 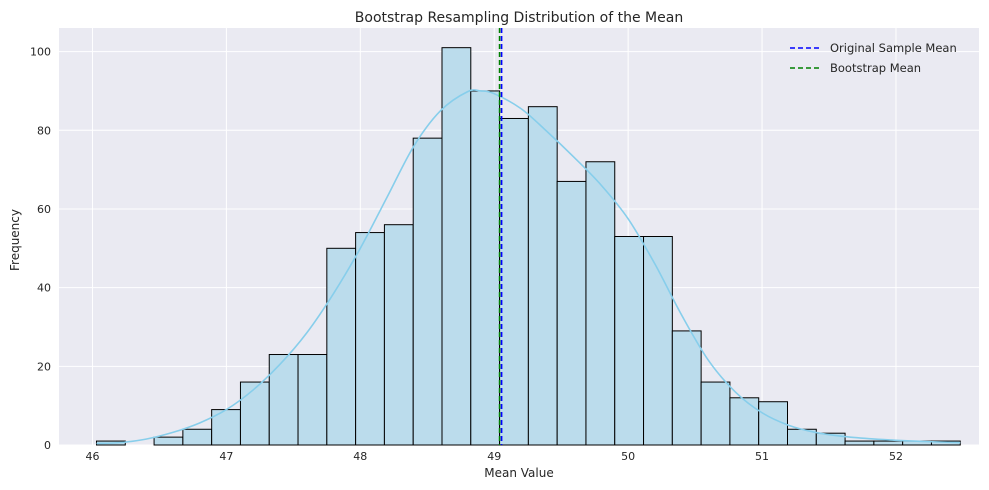 What do you see at coordinates (762, 456) in the screenshot?
I see `x-tick-label: 51` at bounding box center [762, 456].